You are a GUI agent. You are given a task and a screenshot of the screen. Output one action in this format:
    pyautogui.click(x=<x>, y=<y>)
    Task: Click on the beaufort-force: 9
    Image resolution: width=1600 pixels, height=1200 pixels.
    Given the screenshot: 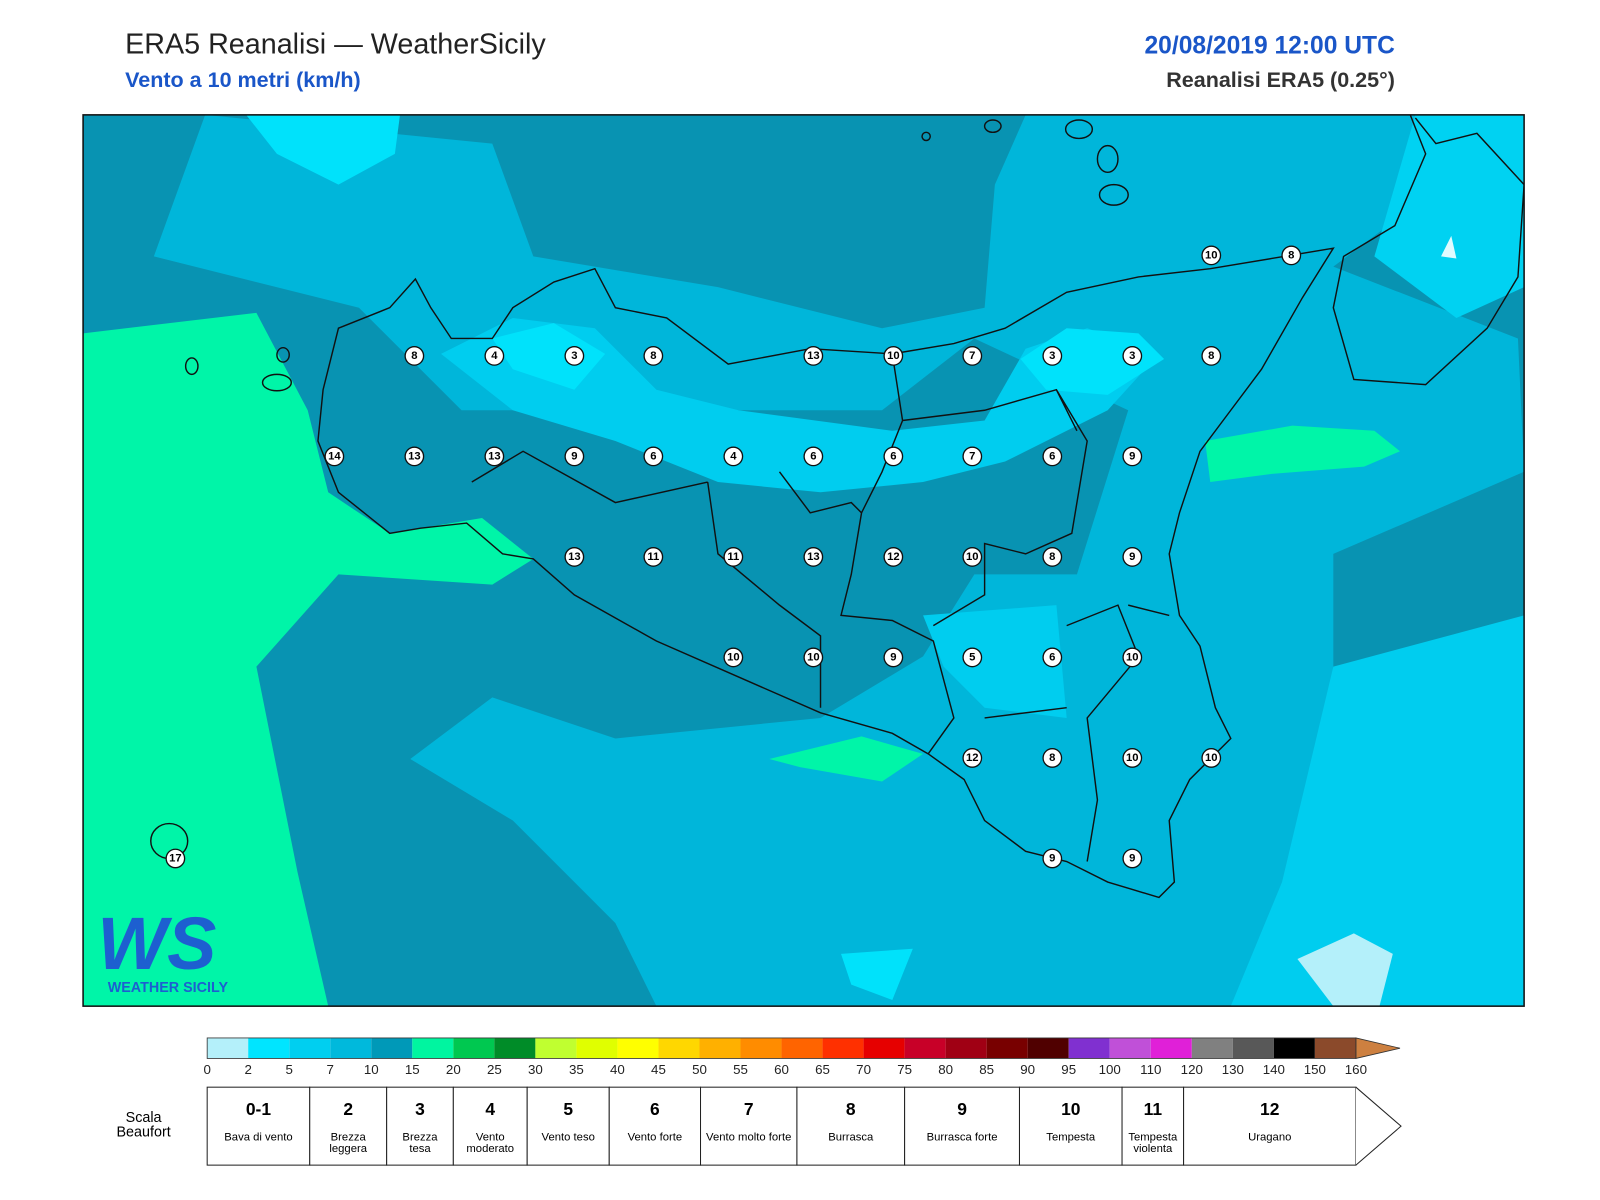 What is the action you would take?
    pyautogui.click(x=962, y=1109)
    